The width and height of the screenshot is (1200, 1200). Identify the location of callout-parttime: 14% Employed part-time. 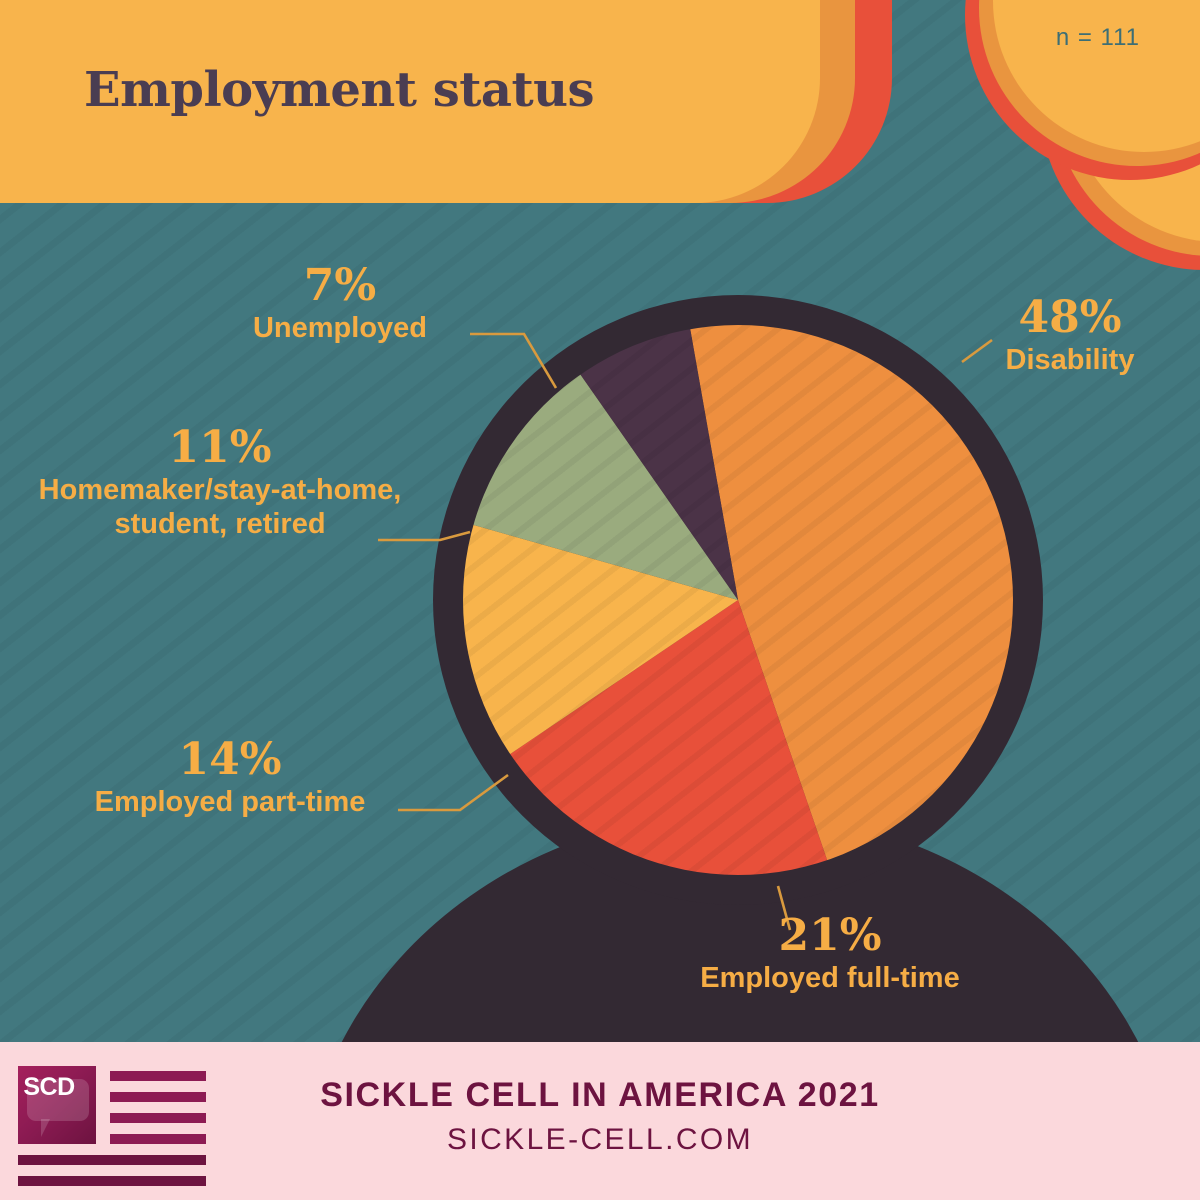
(230, 779).